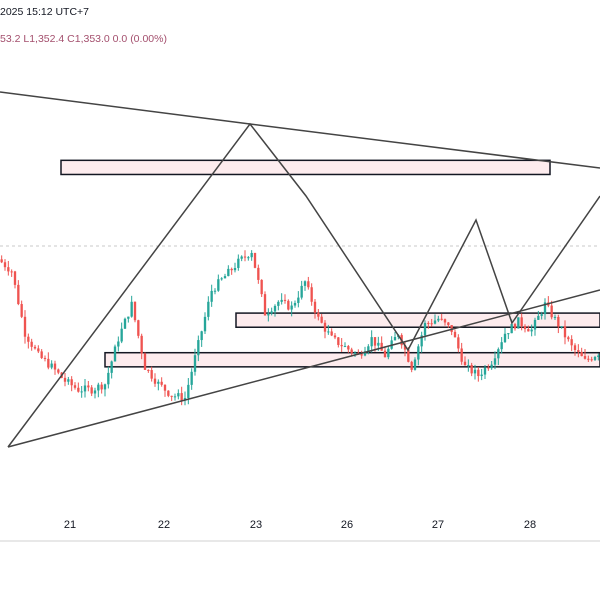  What do you see at coordinates (83, 39) in the screenshot?
I see `ohlc-readout: 53.2 L1,352.4 C1,353.0 0.0 (0.00%)` at bounding box center [83, 39].